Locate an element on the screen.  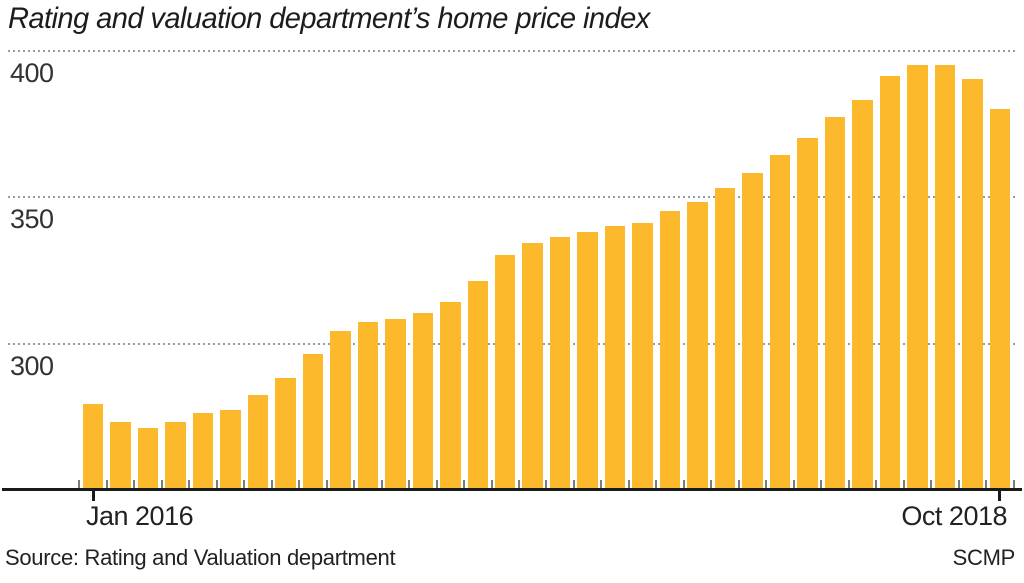
bar-sep-2016 is located at coordinates (313, 421).